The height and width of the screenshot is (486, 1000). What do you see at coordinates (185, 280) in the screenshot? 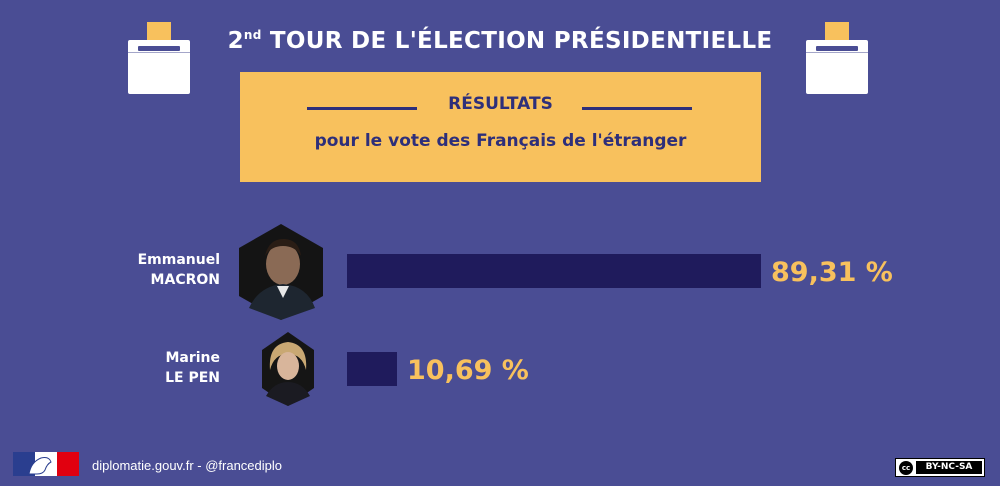
I see `candidate-last-name: MACRON` at bounding box center [185, 280].